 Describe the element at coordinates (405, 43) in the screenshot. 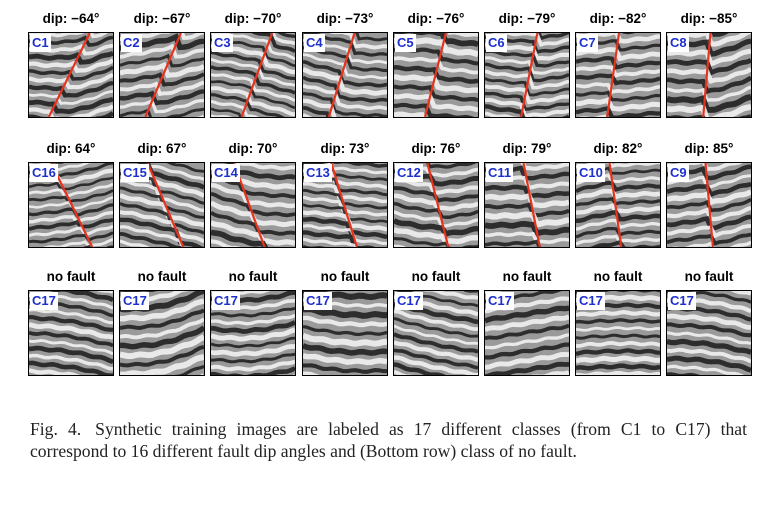

I see `class-label: C5` at that location.